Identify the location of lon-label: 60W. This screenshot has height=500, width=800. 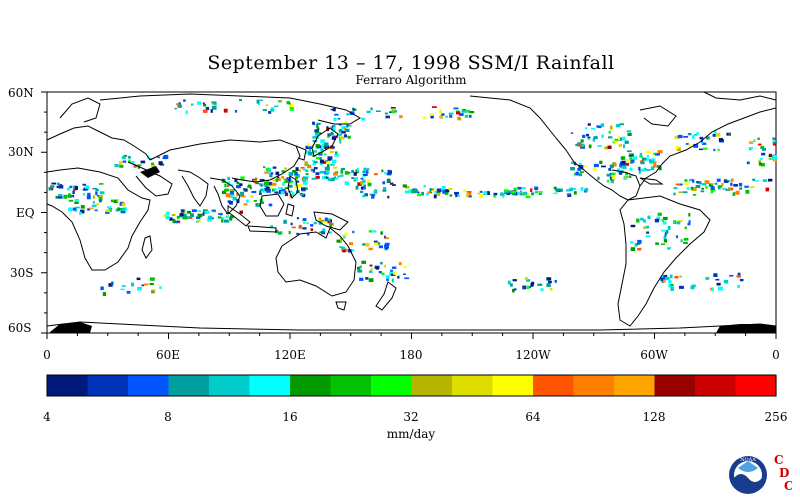
(654, 355).